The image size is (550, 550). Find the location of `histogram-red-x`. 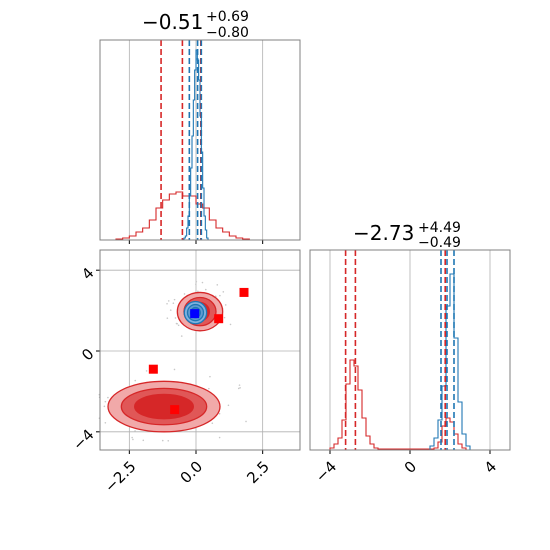

histogram-red-x is located at coordinates (182, 215).